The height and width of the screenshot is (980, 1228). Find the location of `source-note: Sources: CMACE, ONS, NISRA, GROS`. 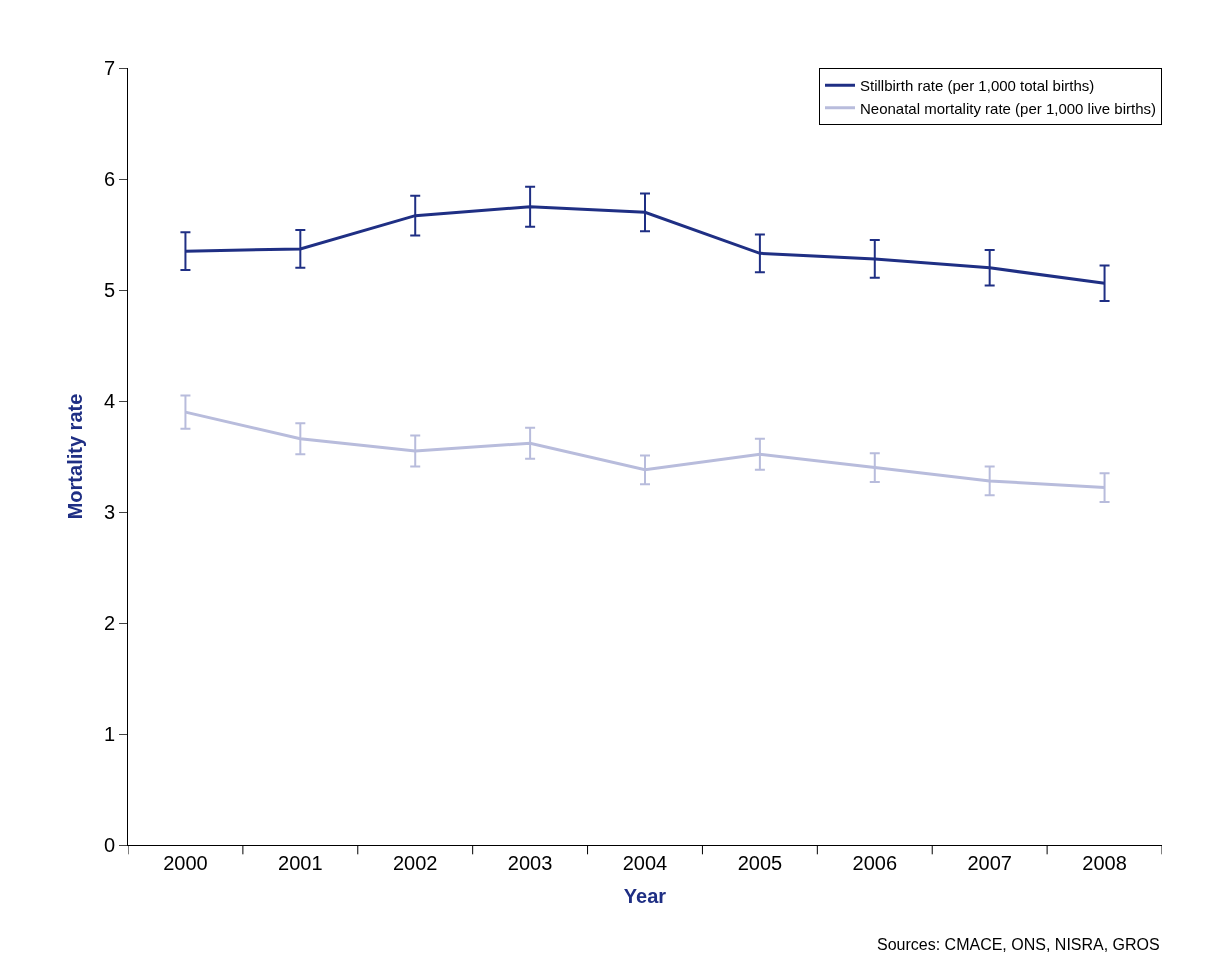

source-note: Sources: CMACE, ONS, NISRA, GROS is located at coordinates (1018, 944).